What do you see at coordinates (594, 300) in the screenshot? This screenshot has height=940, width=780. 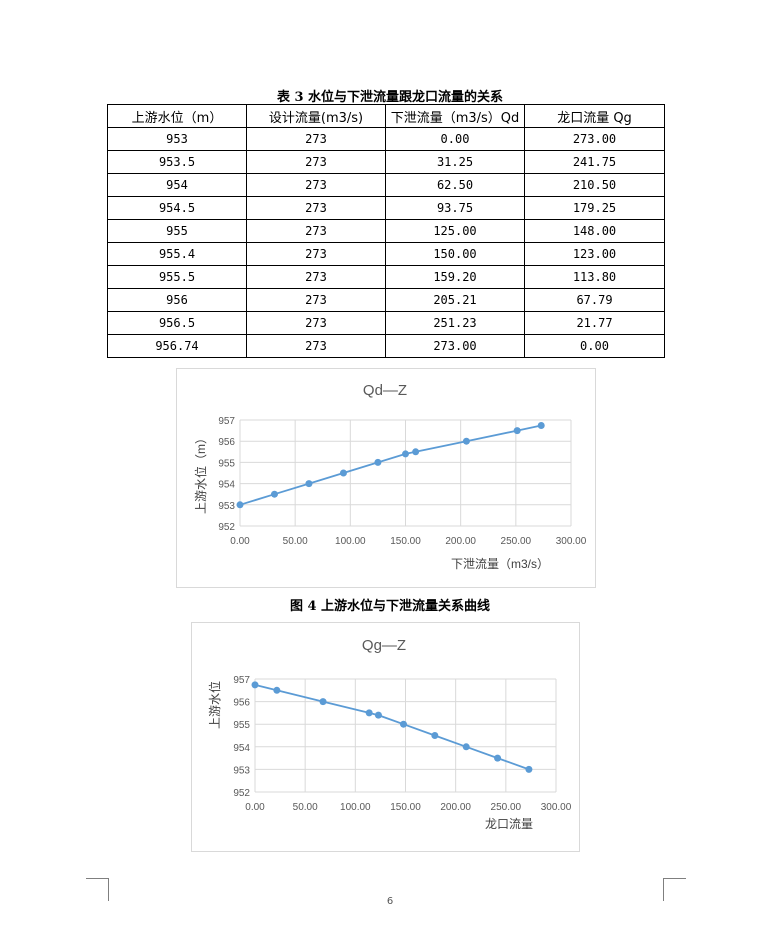 I see `table-cell: 67.79` at bounding box center [594, 300].